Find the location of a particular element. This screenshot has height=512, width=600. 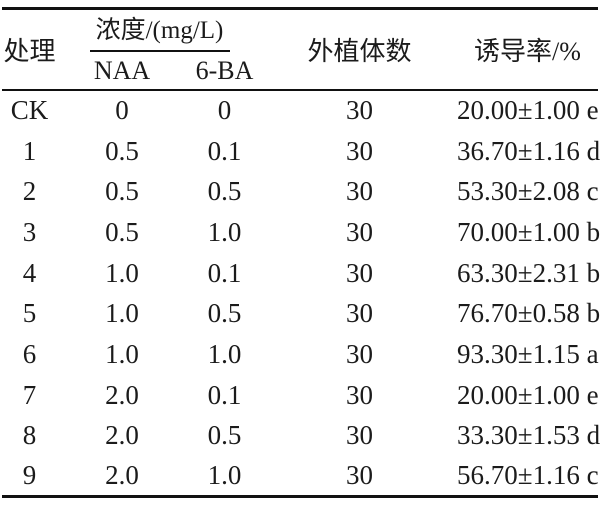

cell-treatment: 3 is located at coordinates (29, 231).